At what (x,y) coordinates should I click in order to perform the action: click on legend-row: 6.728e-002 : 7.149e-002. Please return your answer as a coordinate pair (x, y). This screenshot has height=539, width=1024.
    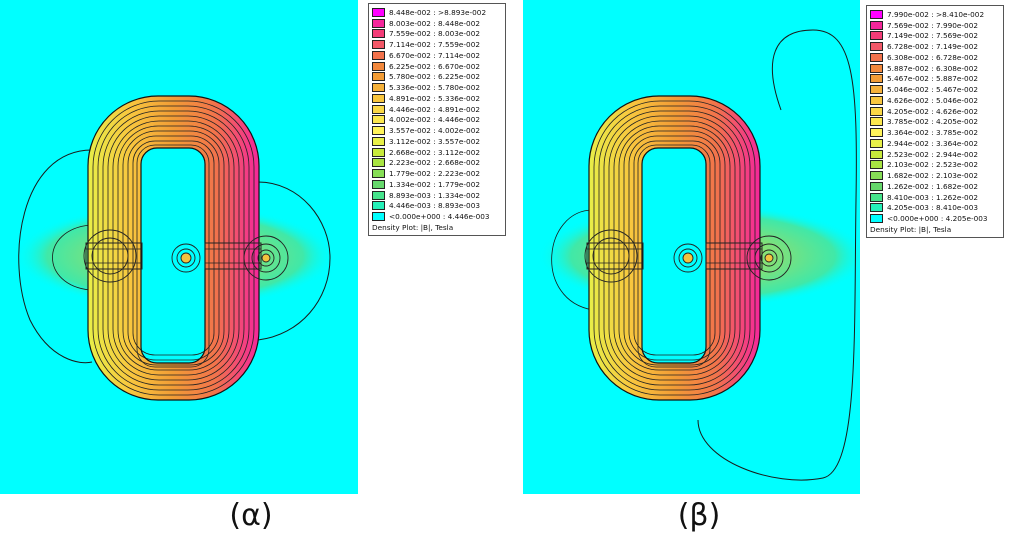
    Looking at the image, I should click on (935, 46).